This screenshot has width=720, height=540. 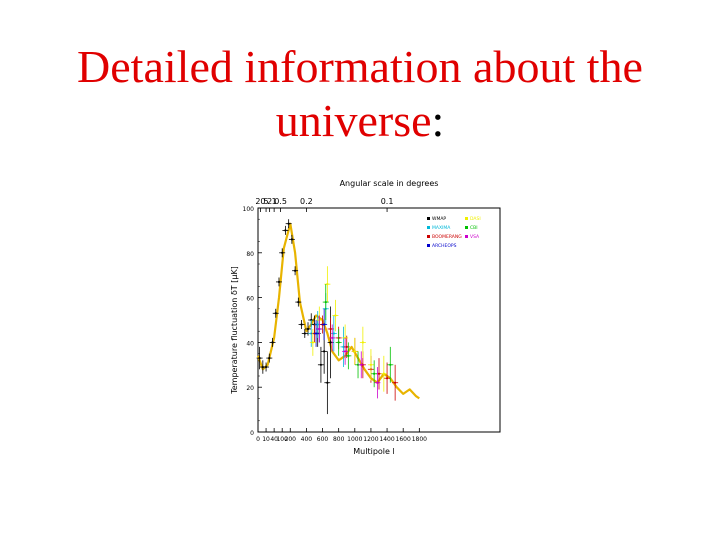 I want to click on top-tick-label: 0.5, so click(x=280, y=201).